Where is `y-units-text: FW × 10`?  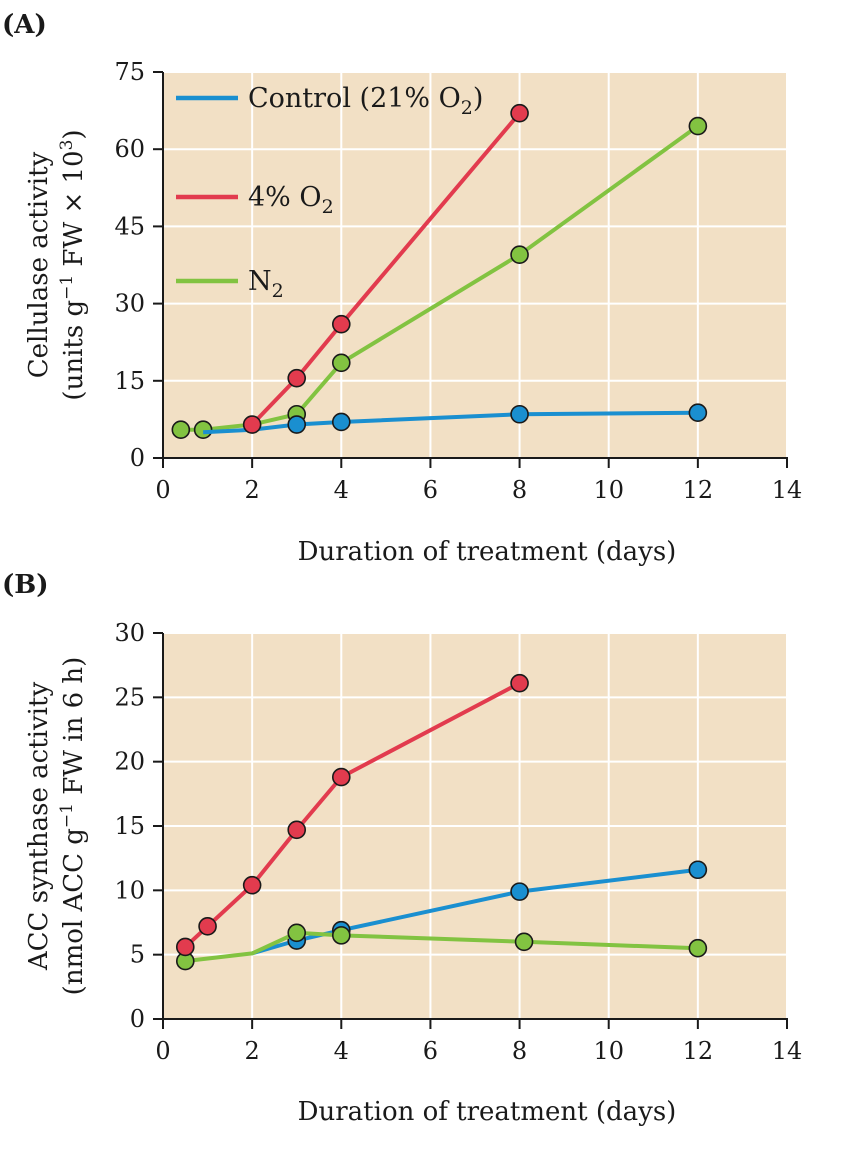 y-units-text: FW × 10 is located at coordinates (74, 212).